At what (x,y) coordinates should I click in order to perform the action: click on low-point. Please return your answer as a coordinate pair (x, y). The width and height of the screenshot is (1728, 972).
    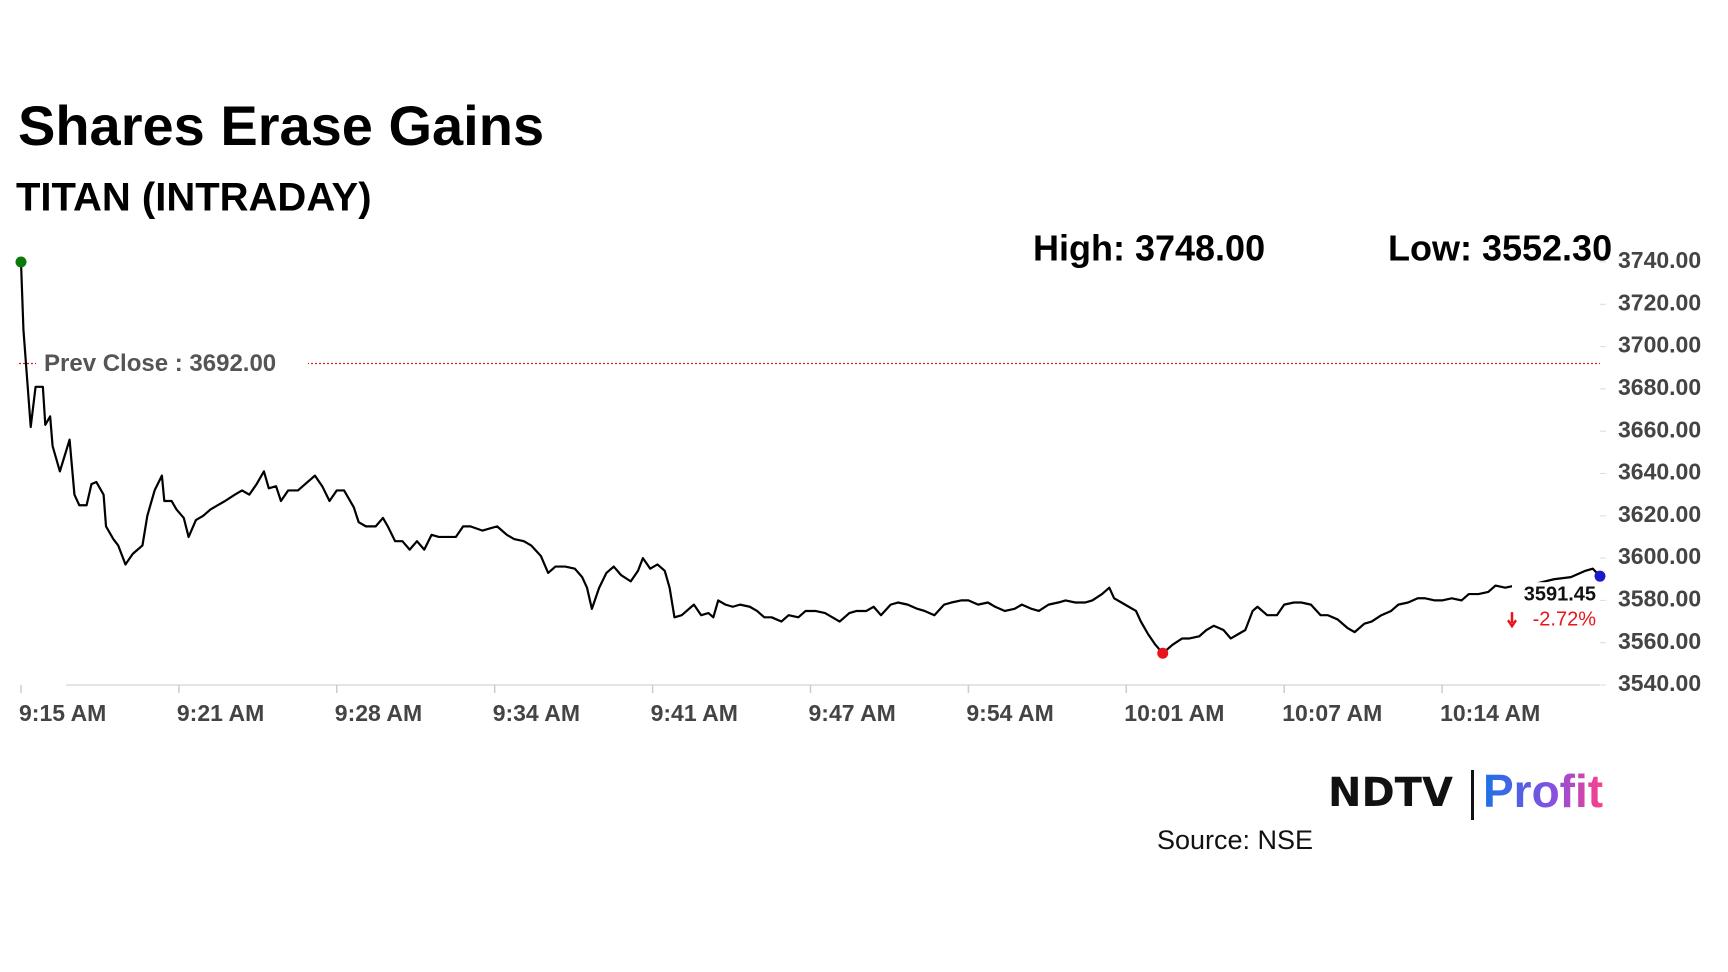
    Looking at the image, I should click on (1163, 653).